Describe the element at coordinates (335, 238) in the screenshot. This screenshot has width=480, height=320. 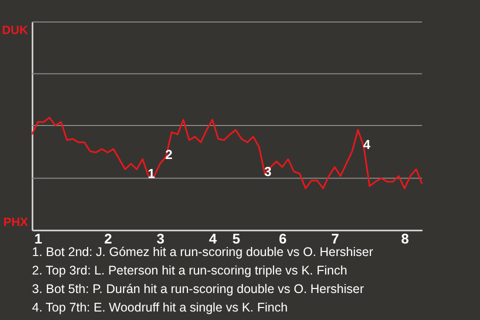
I see `x-tick-label: 7` at that location.